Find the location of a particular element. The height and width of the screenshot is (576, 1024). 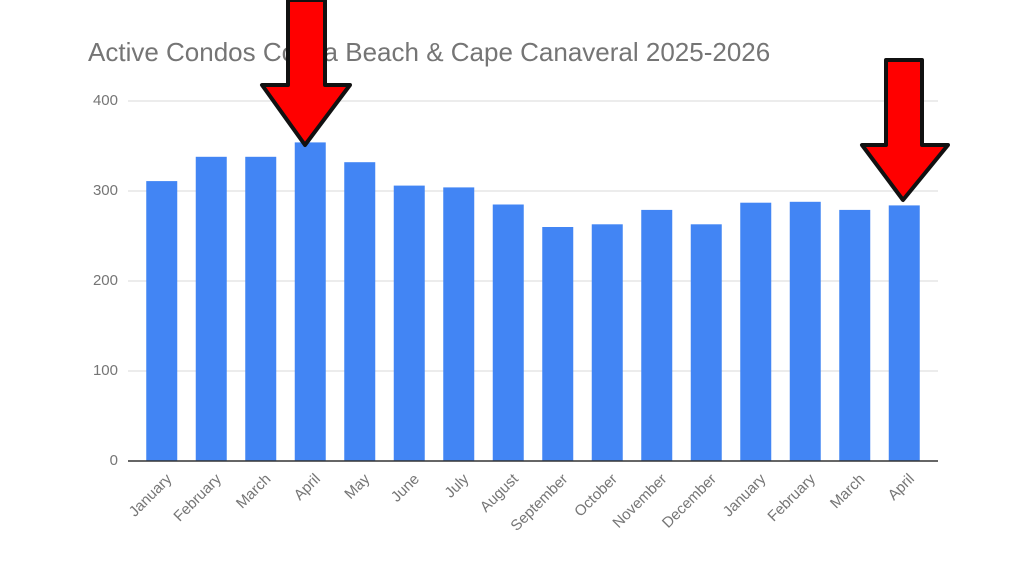

y-tick-label: 100 is located at coordinates (105, 370).